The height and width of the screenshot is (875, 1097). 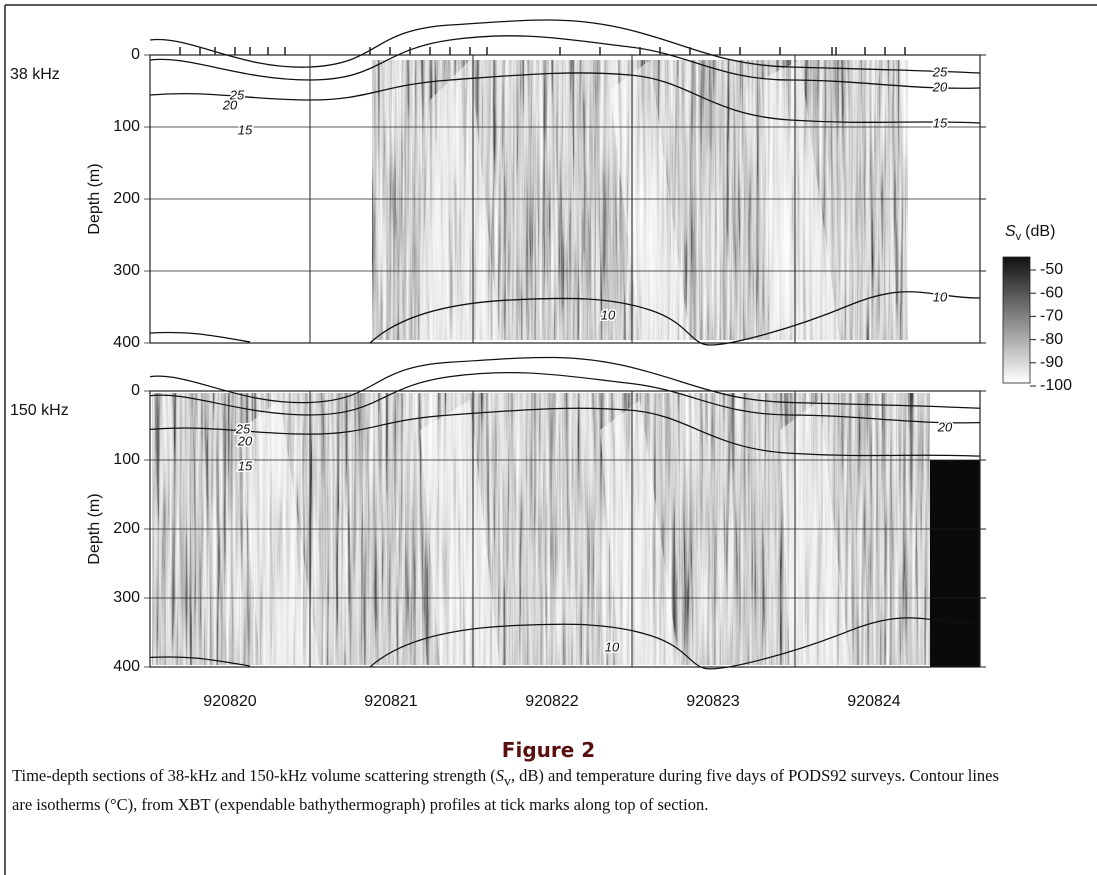 What do you see at coordinates (35, 74) in the screenshot?
I see `panel-label: 38 kHz` at bounding box center [35, 74].